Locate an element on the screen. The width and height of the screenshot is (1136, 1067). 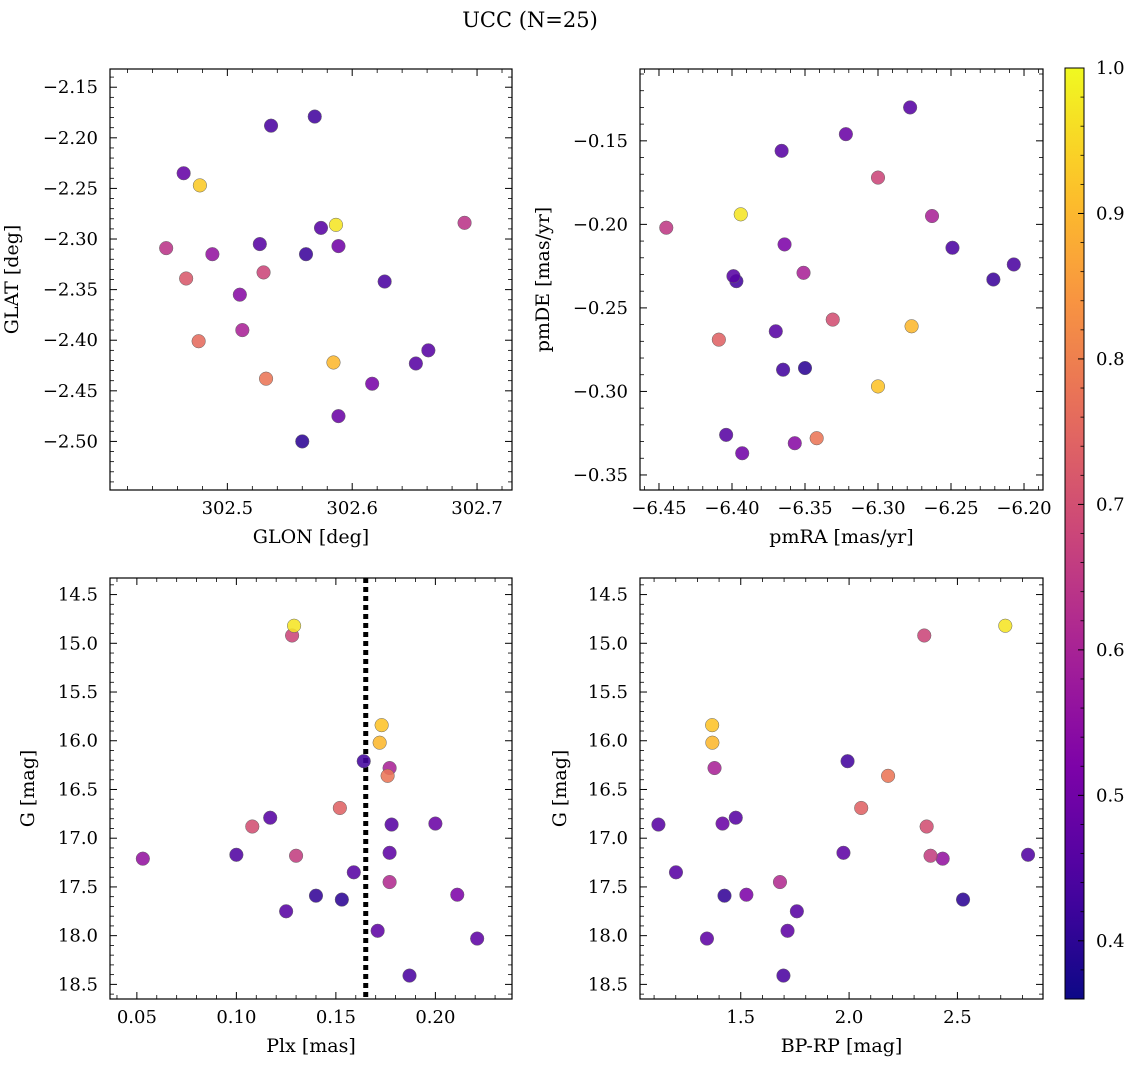
y-axis-label: pmDE [mas/yr] is located at coordinates (543, 279).